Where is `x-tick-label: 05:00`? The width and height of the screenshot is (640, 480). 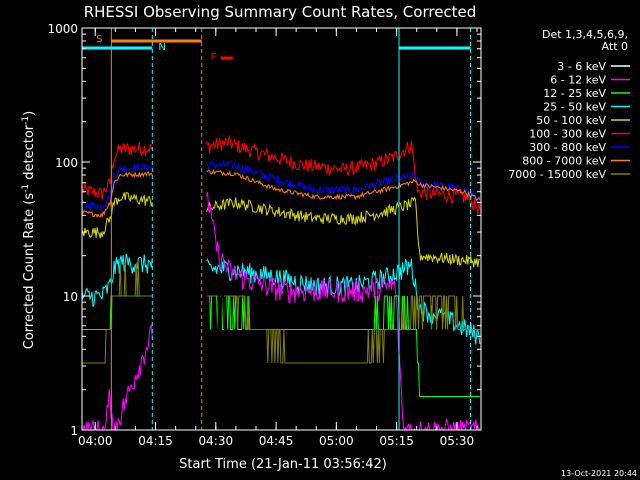
x-tick-label: 05:00 is located at coordinates (336, 441).